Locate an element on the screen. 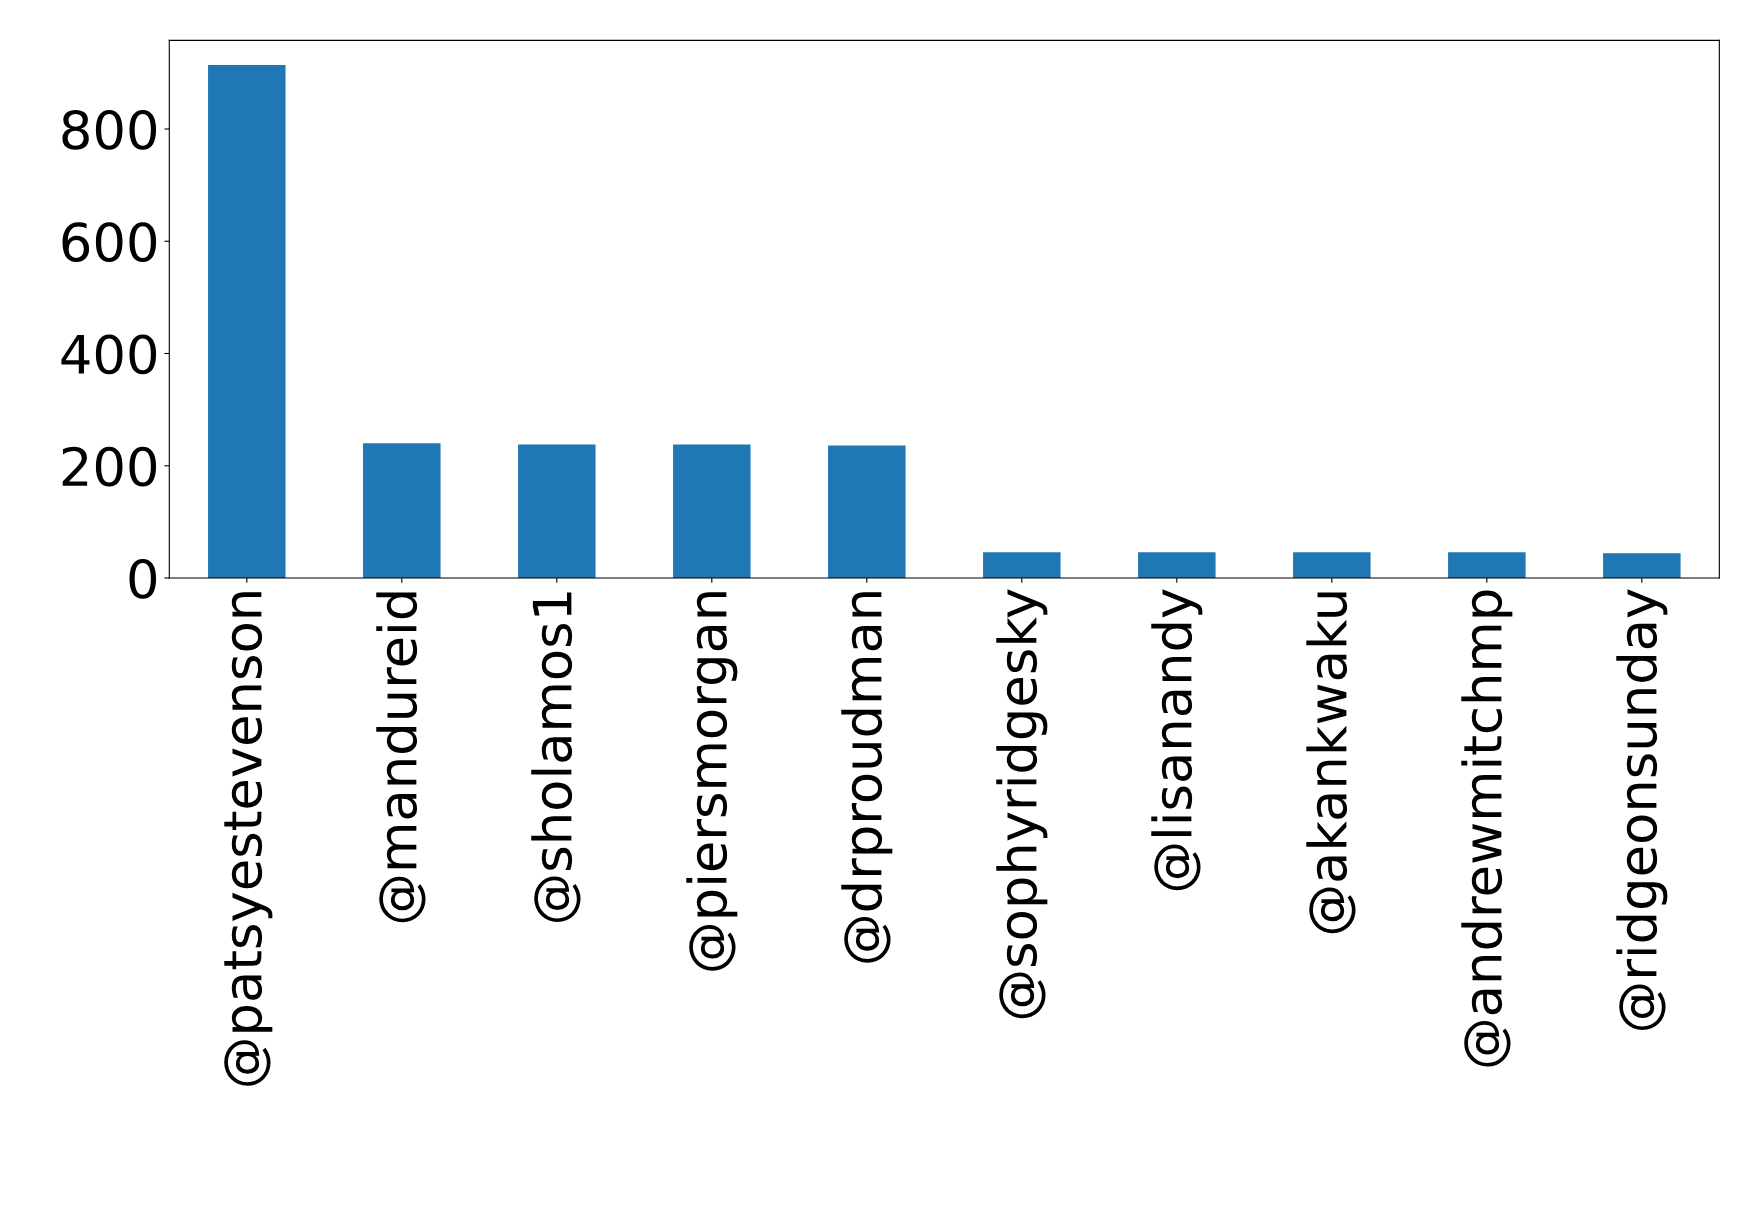 Image resolution: width=1758 pixels, height=1222 pixels. x-tick-label: @mandureid is located at coordinates (401, 757).